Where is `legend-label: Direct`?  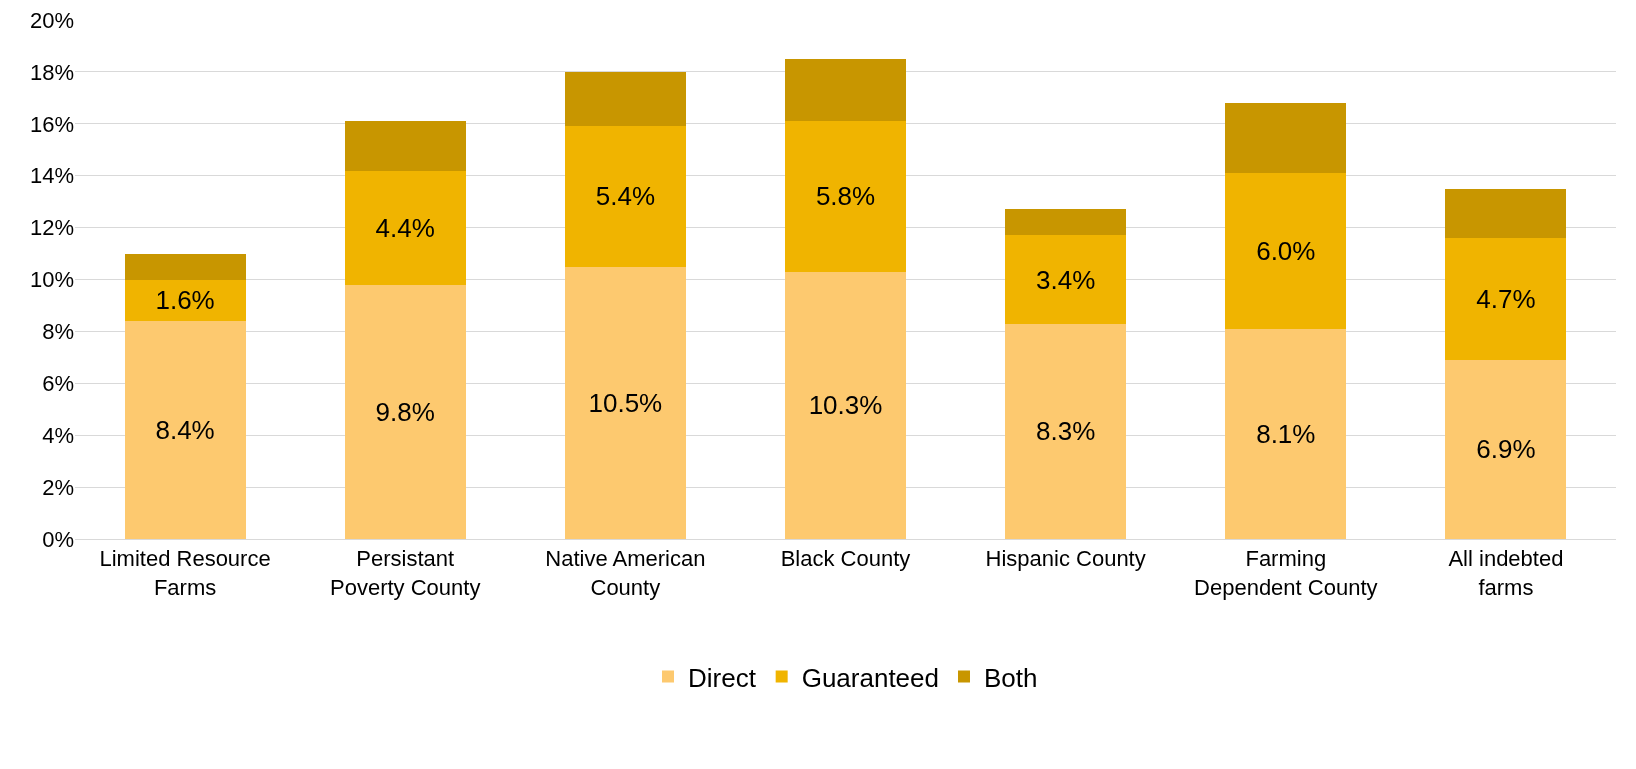 legend-label: Direct is located at coordinates (722, 677).